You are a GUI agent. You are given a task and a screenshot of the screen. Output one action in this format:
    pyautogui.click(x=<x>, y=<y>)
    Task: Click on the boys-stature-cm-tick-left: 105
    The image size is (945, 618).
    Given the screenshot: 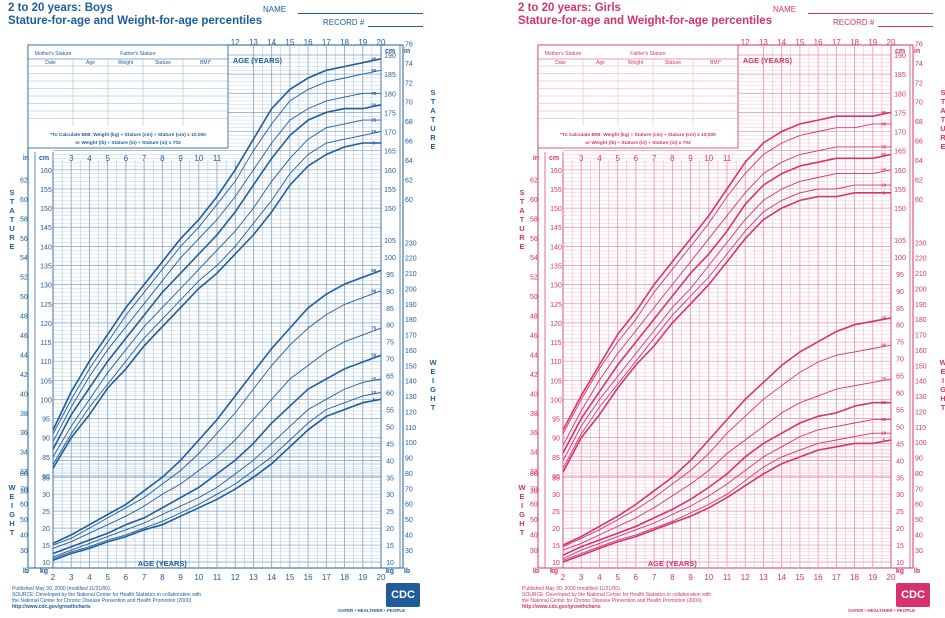 What is the action you would take?
    pyautogui.click(x=46, y=381)
    